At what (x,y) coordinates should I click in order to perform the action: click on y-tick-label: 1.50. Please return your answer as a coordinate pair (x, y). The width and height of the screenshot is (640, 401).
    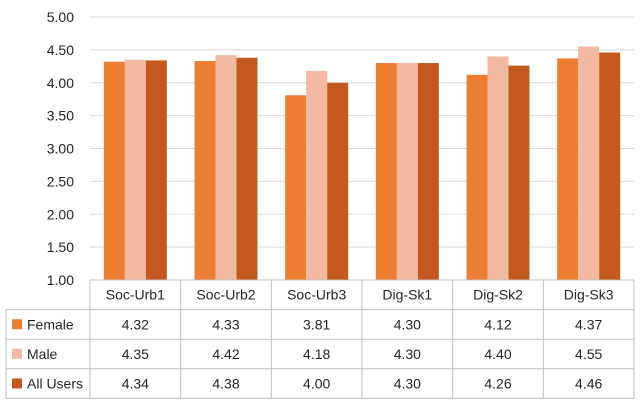
    Looking at the image, I should click on (60, 247).